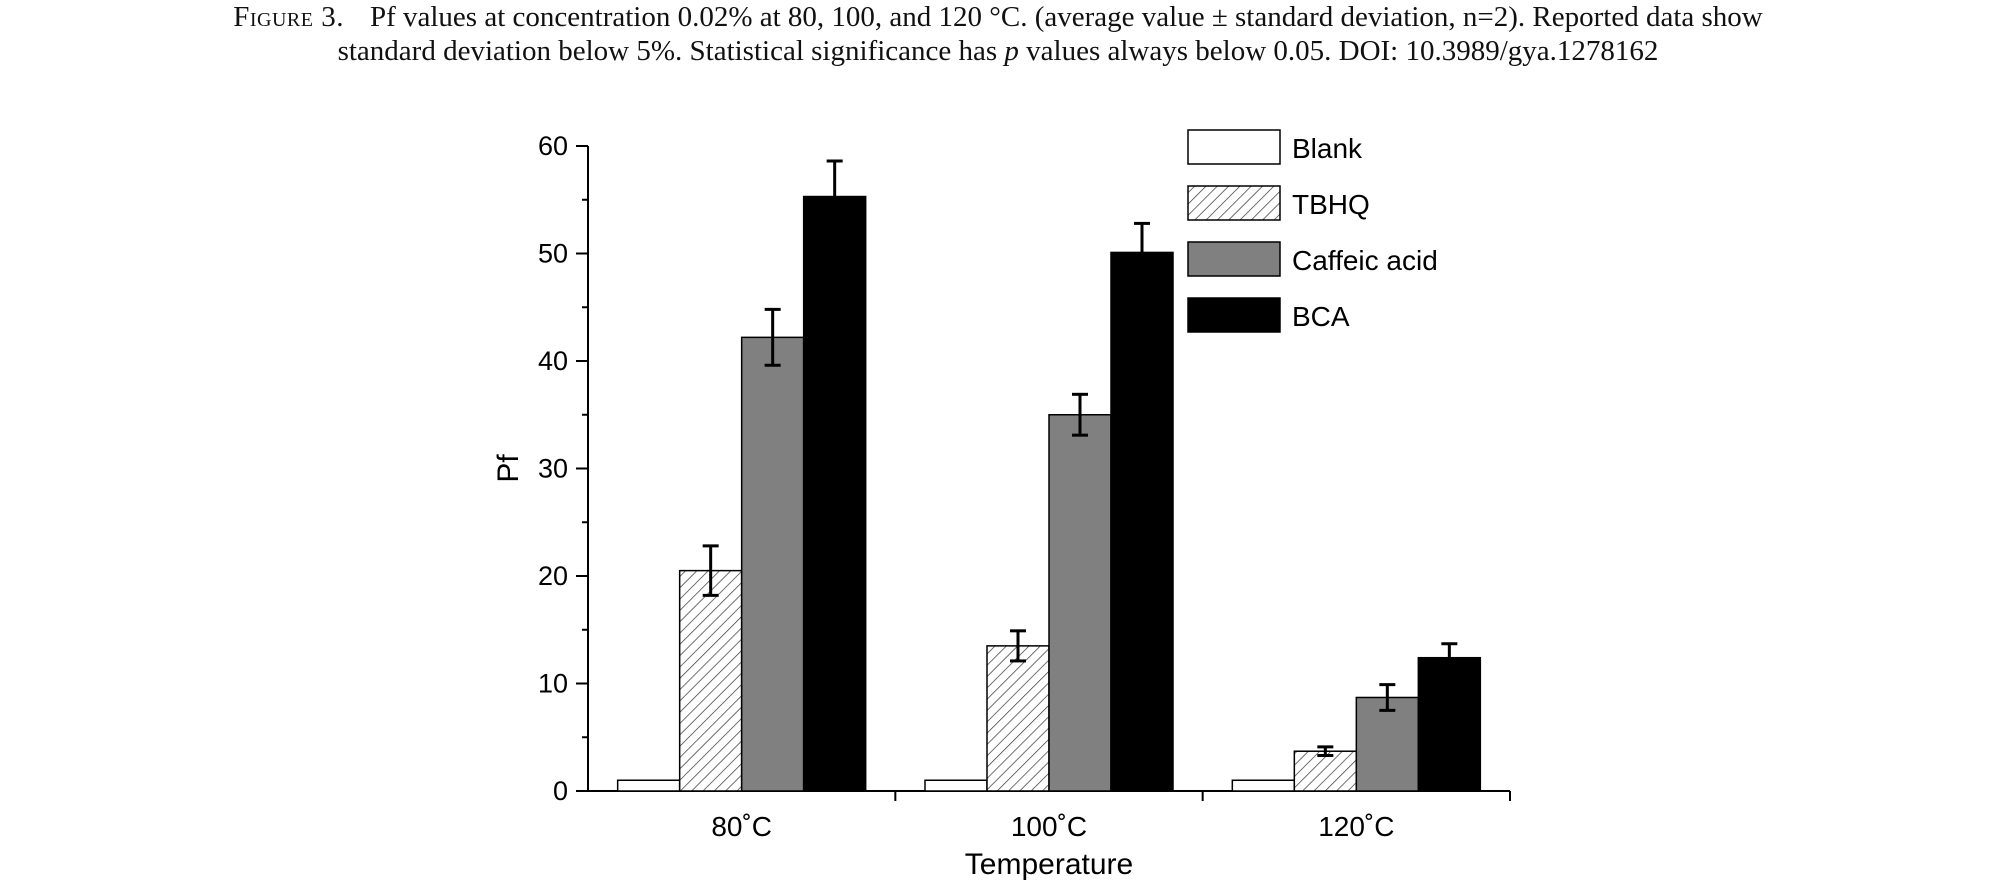 This screenshot has width=1996, height=882. I want to click on x-tick-label: 80˚C, so click(741, 826).